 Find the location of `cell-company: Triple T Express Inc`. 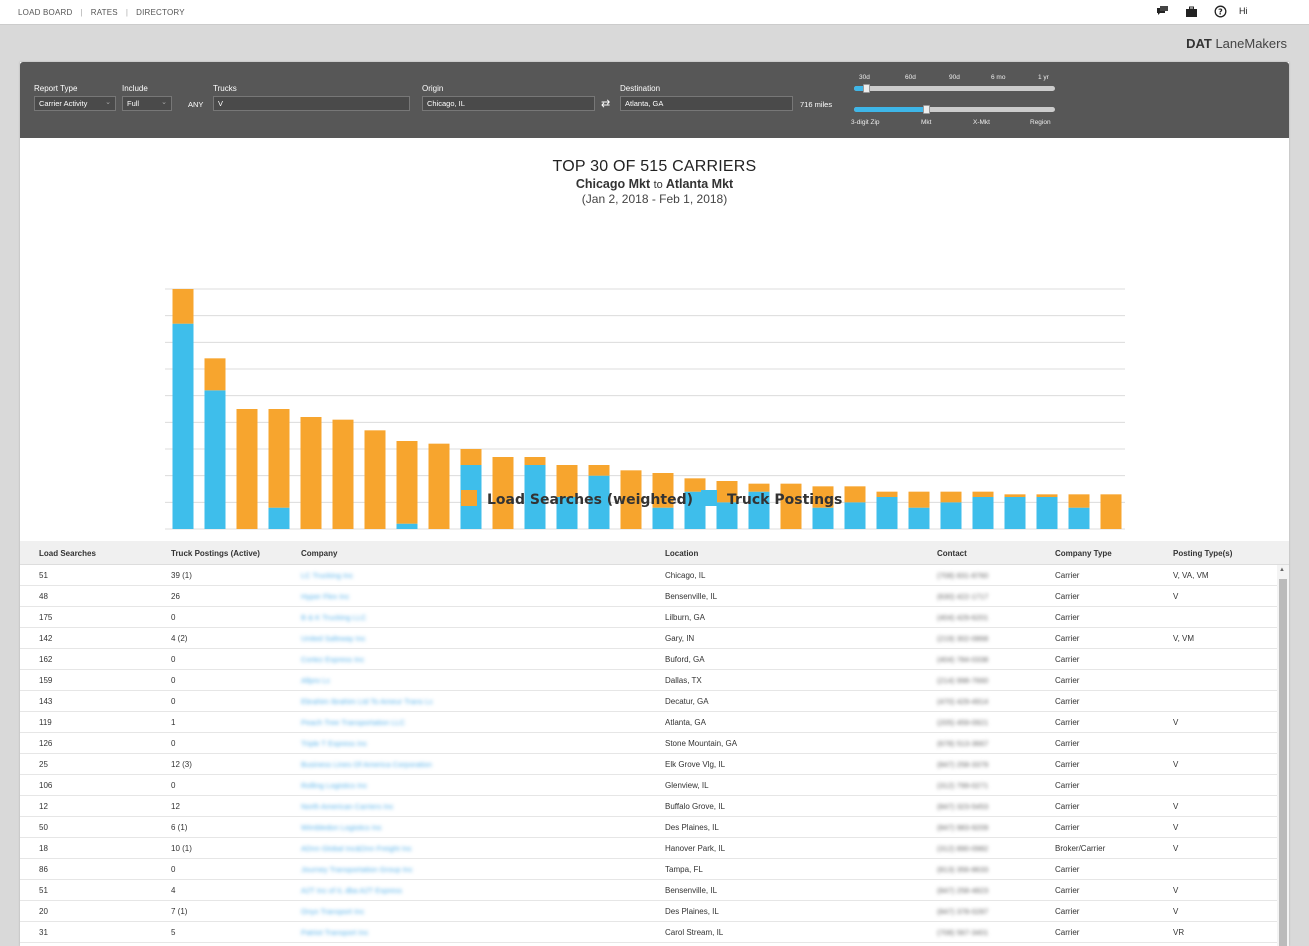

cell-company: Triple T Express Inc is located at coordinates (334, 743).